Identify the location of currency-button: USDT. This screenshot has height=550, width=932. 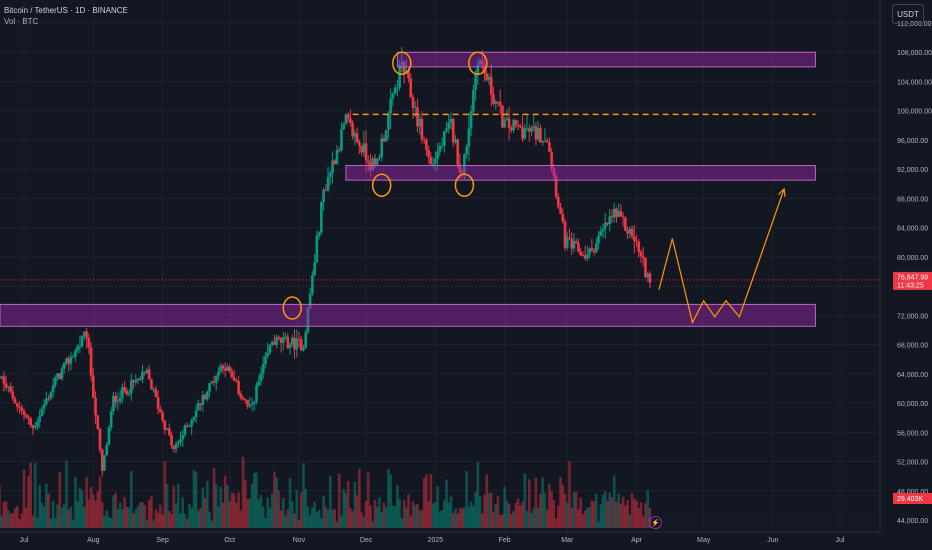
(908, 14).